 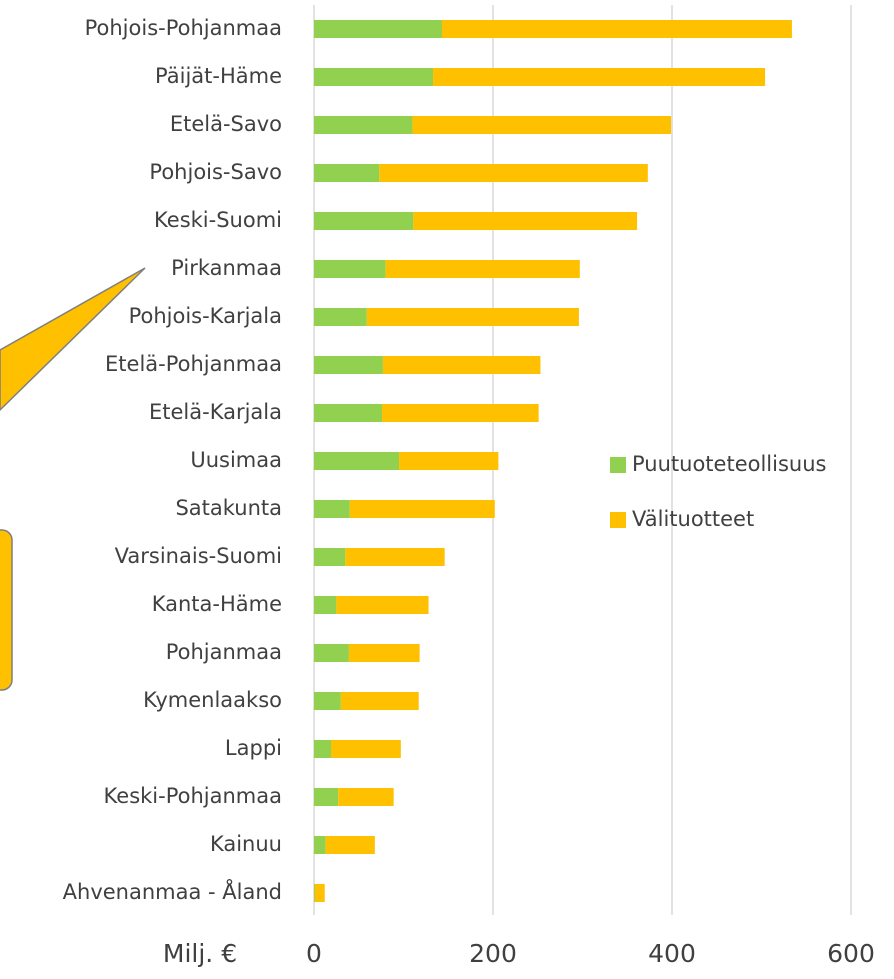 I want to click on y-tick-label: Pohjanmaa, so click(x=224, y=652).